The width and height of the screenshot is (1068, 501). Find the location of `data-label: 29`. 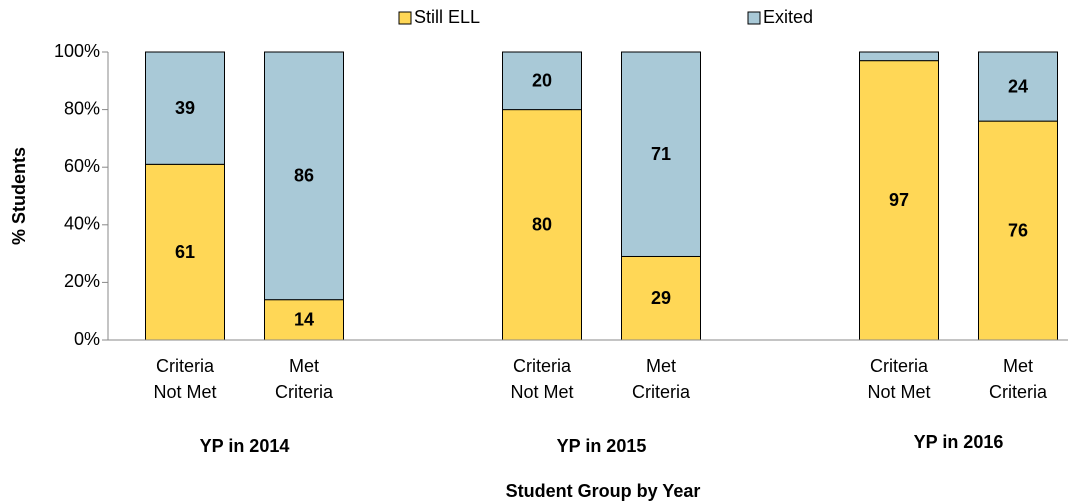

data-label: 29 is located at coordinates (661, 298).